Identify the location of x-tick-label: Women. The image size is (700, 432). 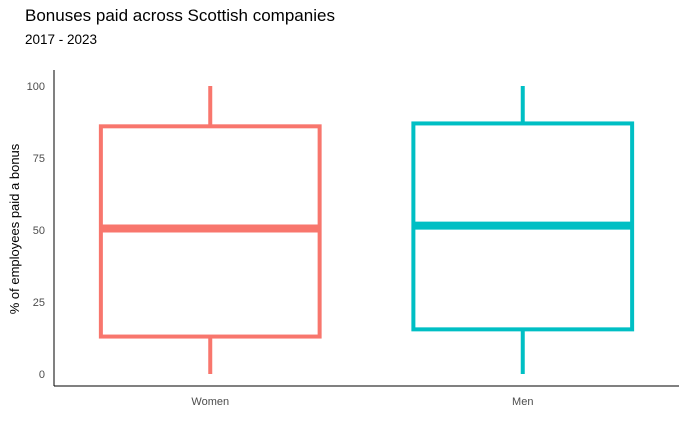
(210, 402).